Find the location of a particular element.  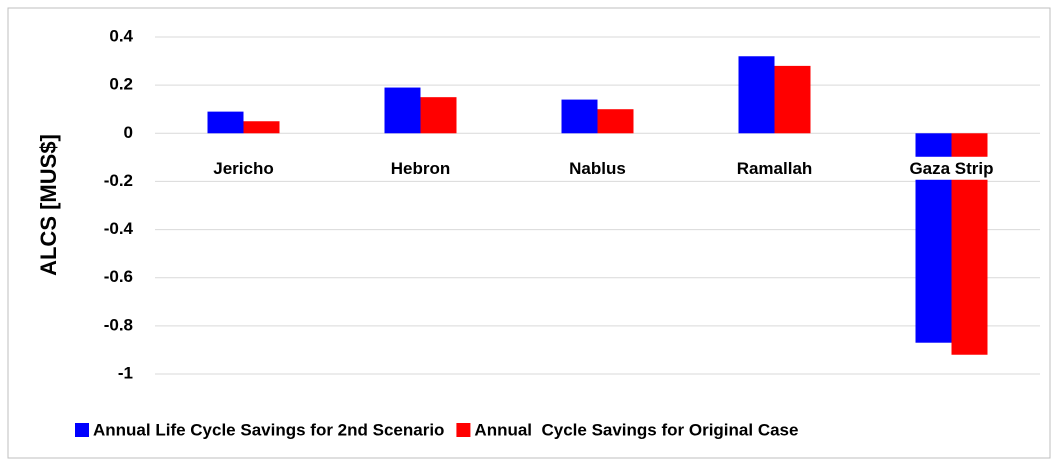

y-tick-label: -1 is located at coordinates (125, 372).